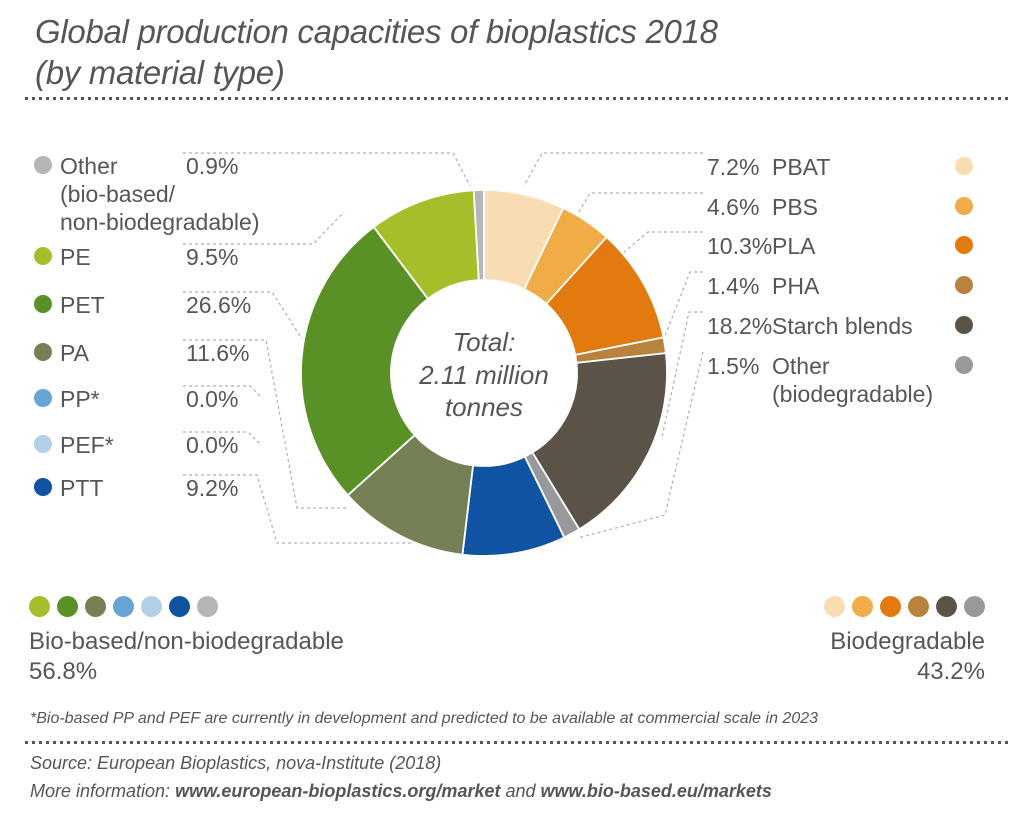  What do you see at coordinates (964, 166) in the screenshot?
I see `legend-dot-pbat` at bounding box center [964, 166].